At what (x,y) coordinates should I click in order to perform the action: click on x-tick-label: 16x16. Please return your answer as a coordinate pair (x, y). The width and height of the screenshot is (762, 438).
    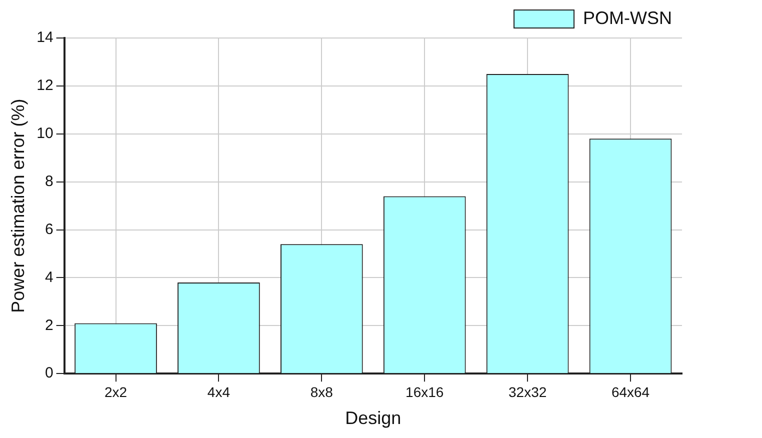
    Looking at the image, I should click on (425, 392).